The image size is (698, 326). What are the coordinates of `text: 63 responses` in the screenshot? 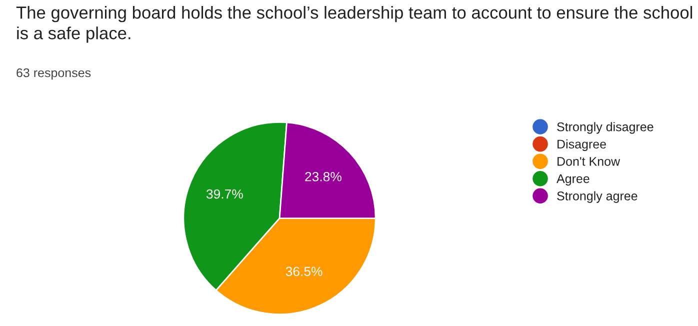 It's located at (53, 74).